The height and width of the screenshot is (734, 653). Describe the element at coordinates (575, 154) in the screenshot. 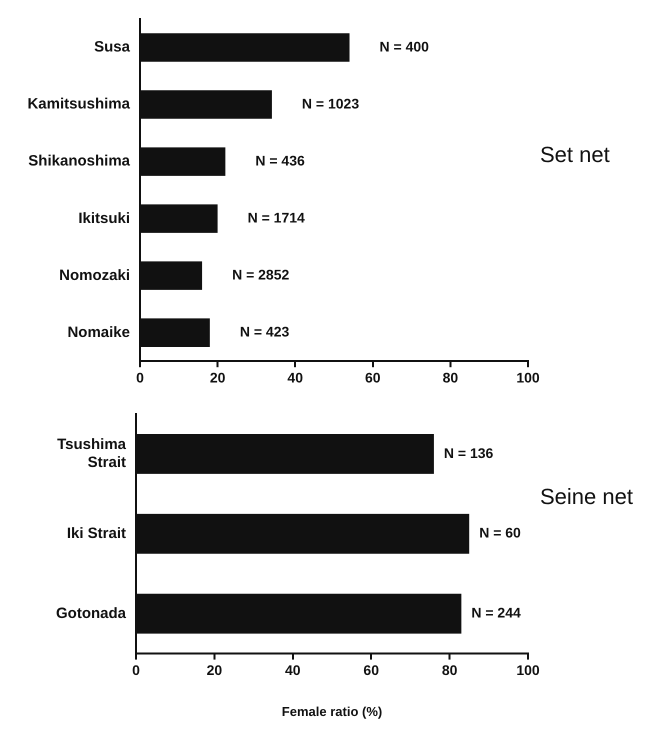

I see `text: Set net` at that location.